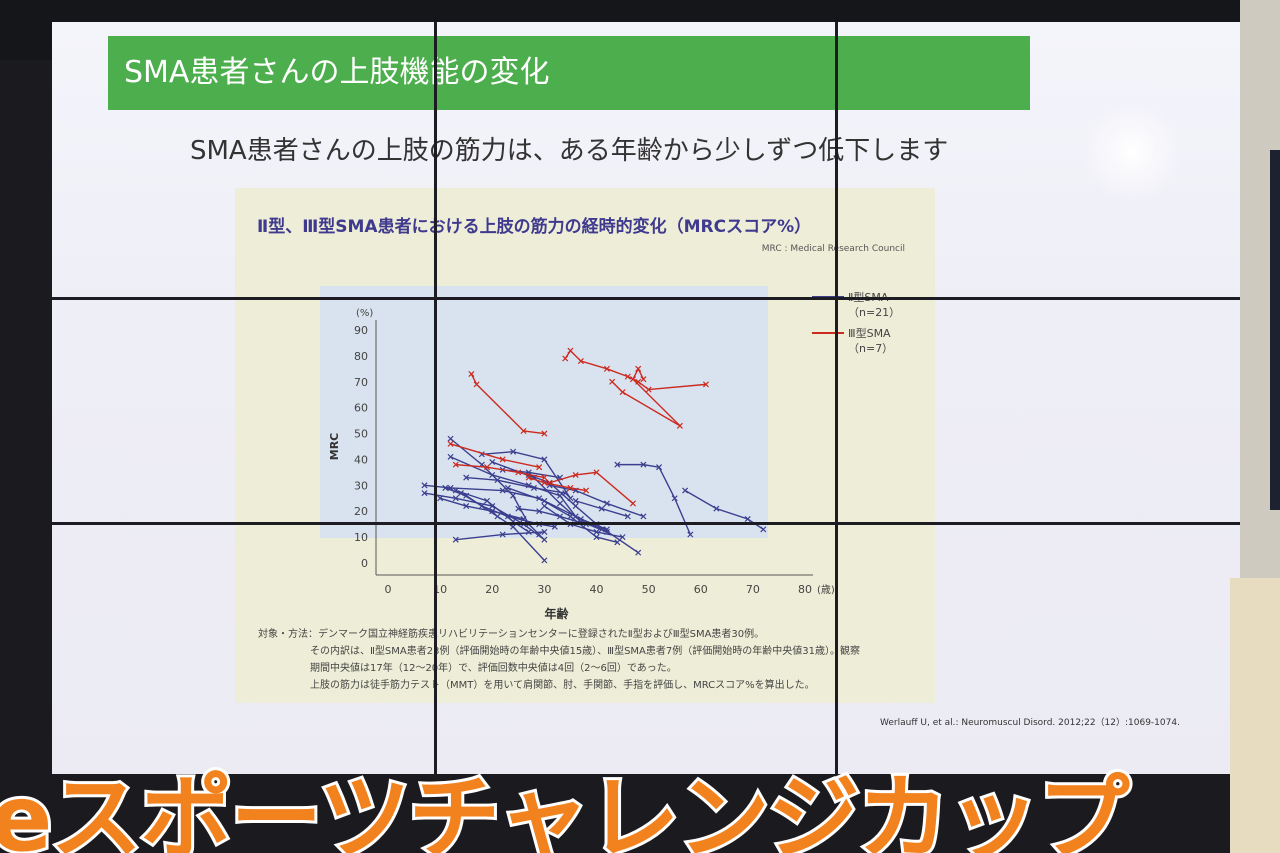  Describe the element at coordinates (334, 447) in the screenshot. I see `y-axis-label: MRC` at that location.